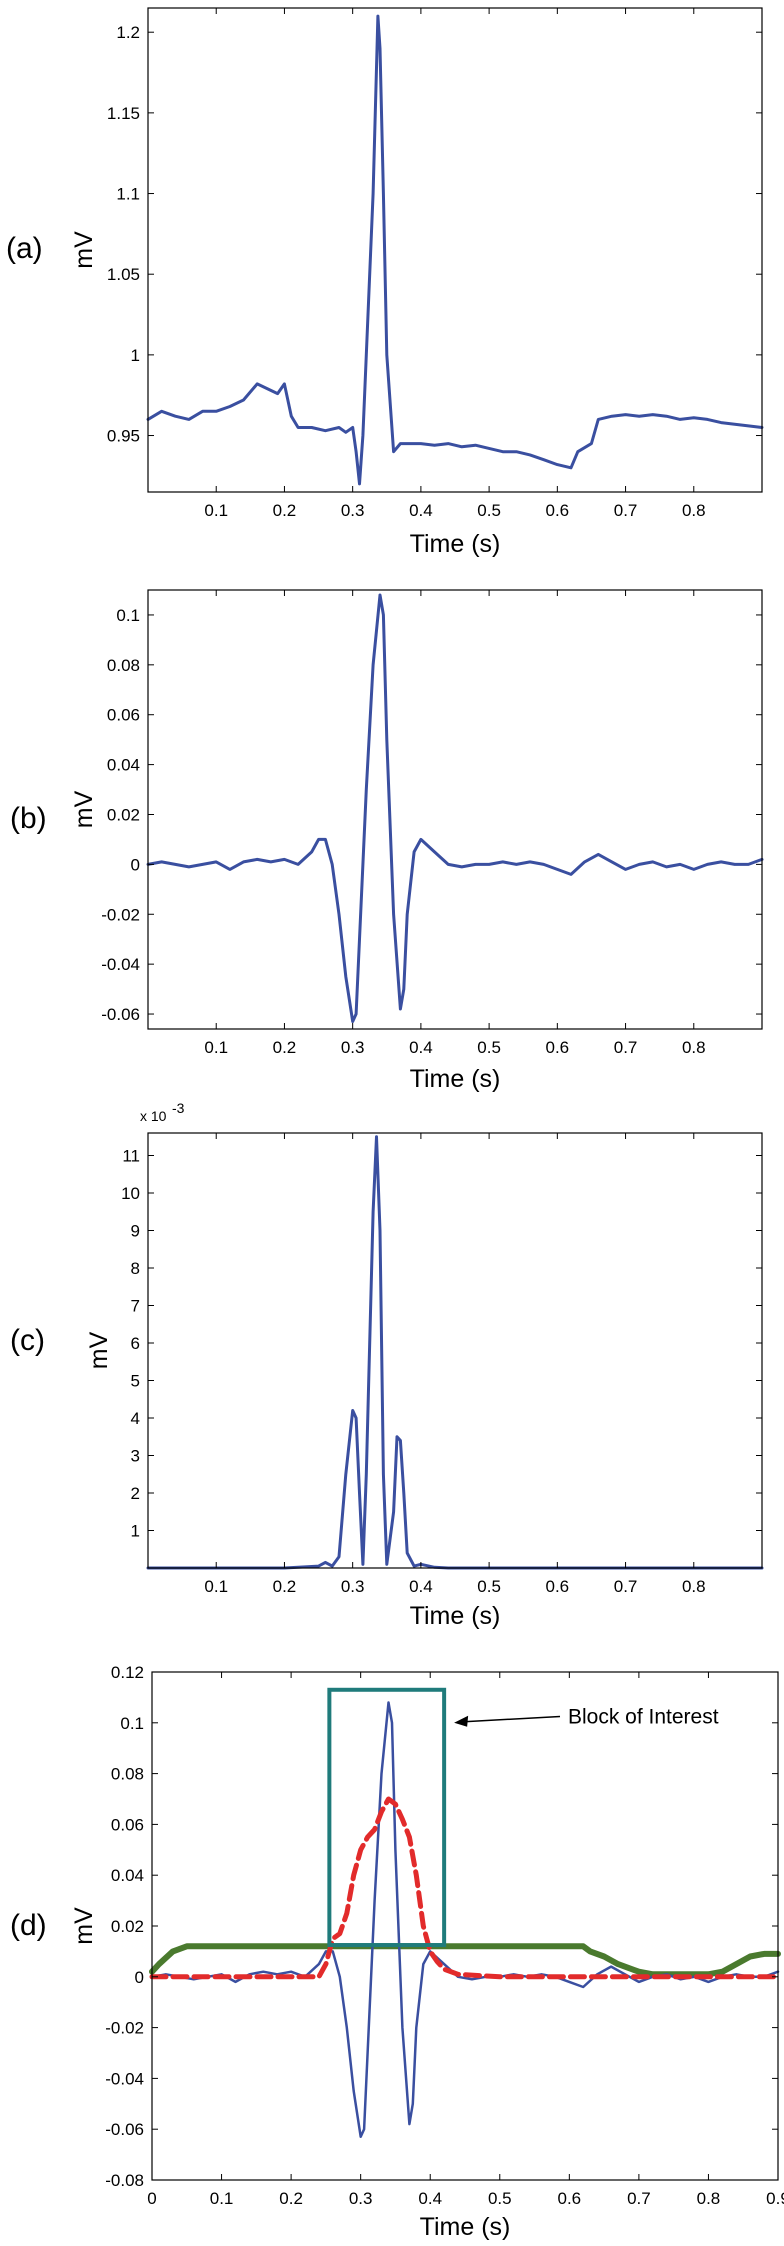  Describe the element at coordinates (24, 248) in the screenshot. I see `panel-letter: (a)` at that location.